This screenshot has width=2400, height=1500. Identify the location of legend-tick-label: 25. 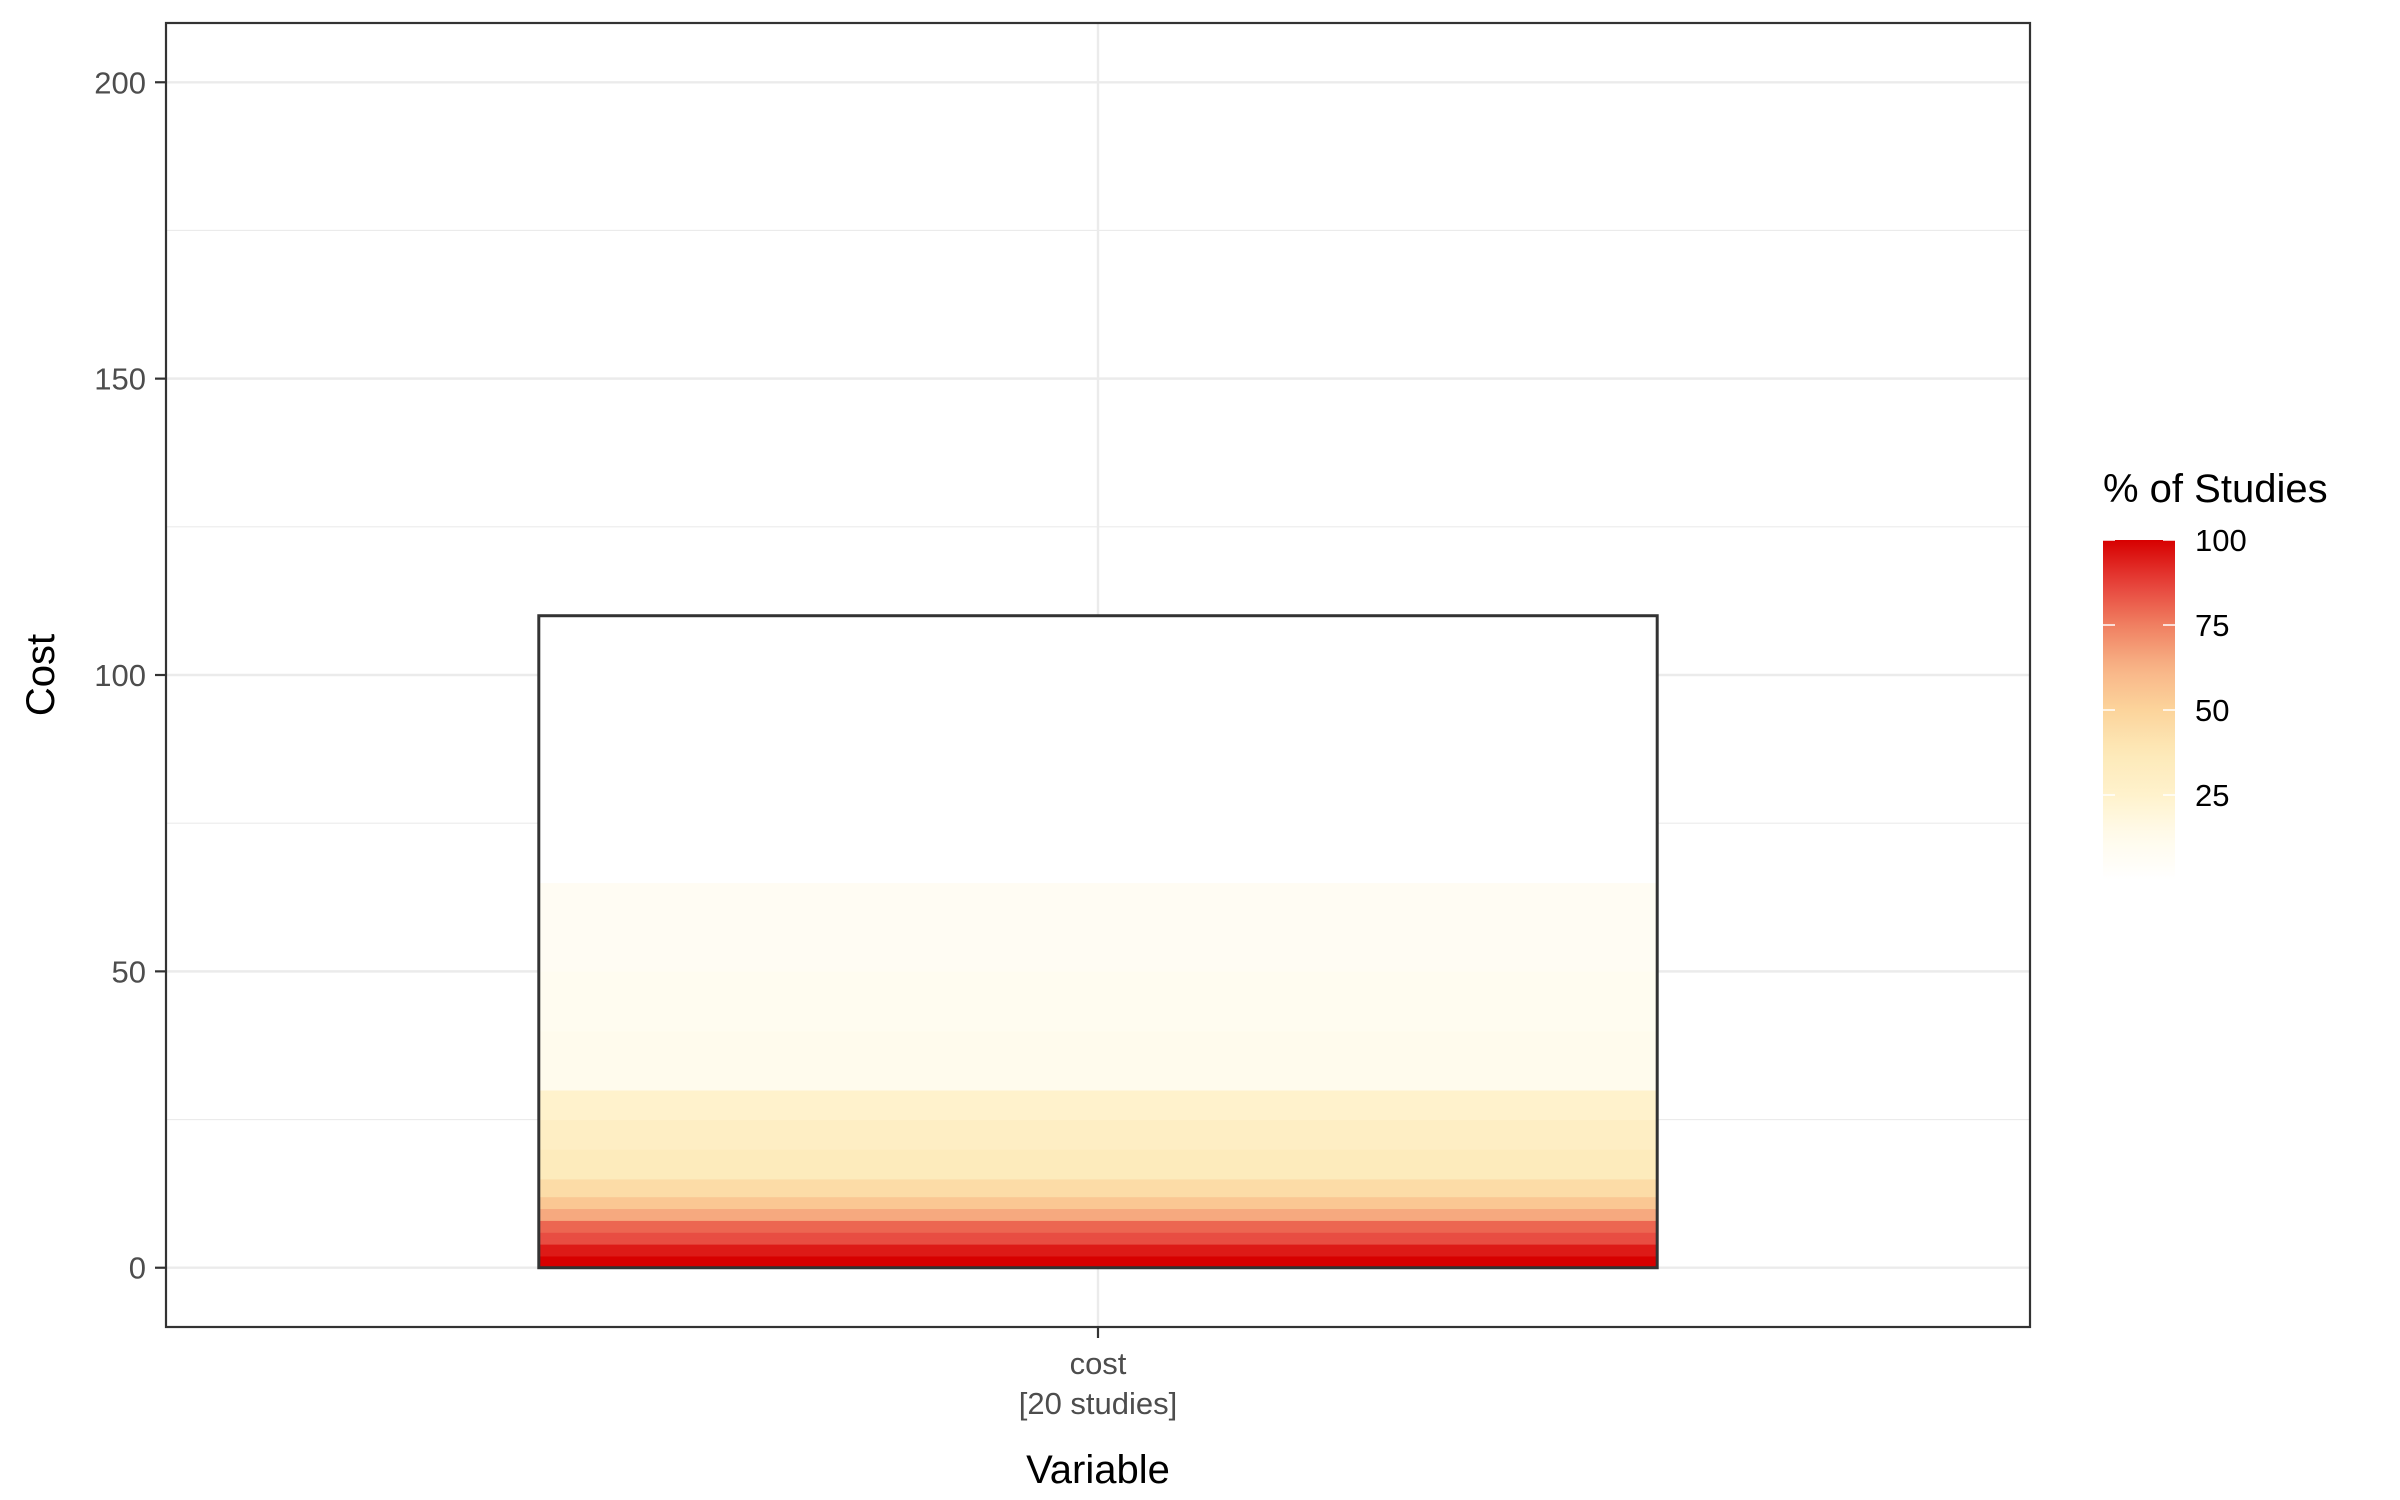
(2212, 795).